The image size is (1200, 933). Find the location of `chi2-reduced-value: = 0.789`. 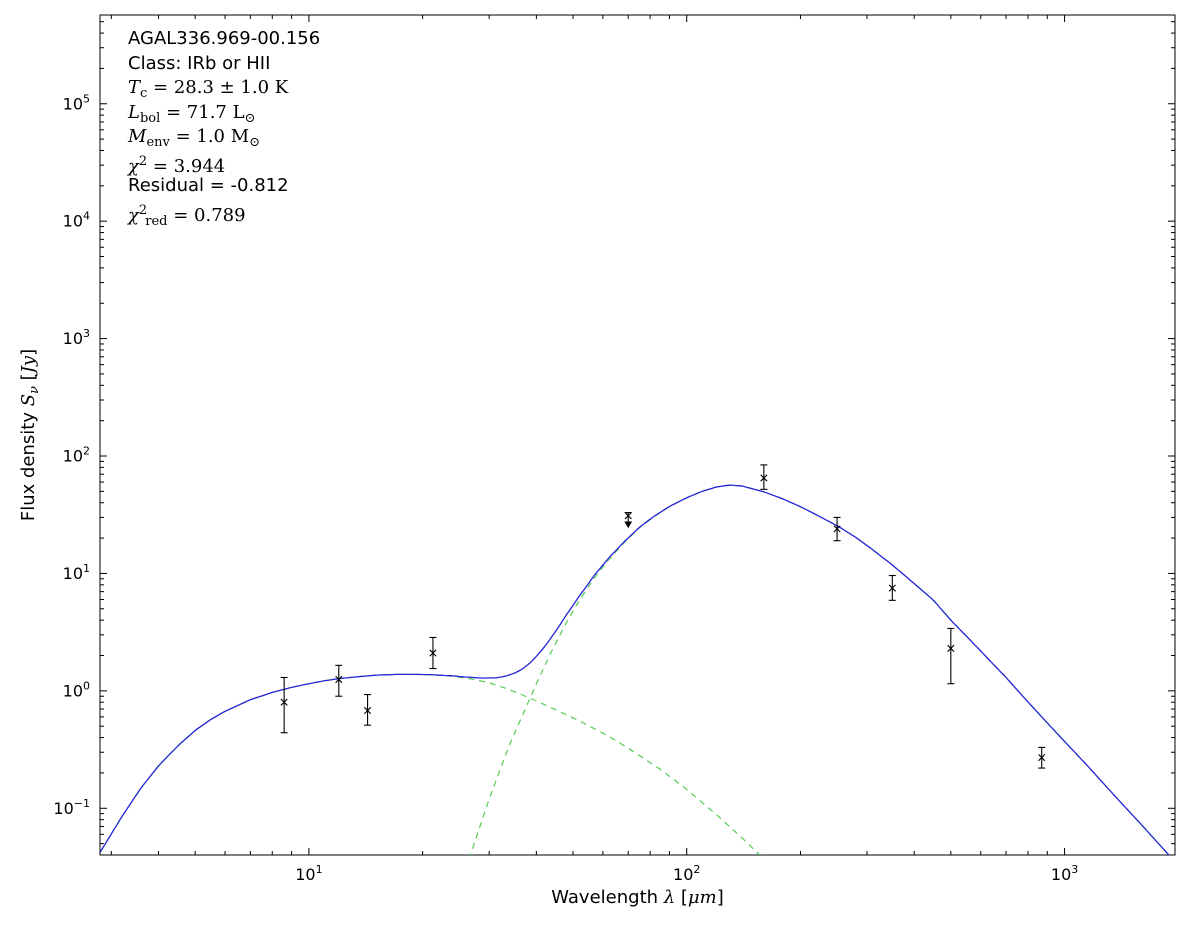

chi2-reduced-value: = 0.789 is located at coordinates (206, 215).